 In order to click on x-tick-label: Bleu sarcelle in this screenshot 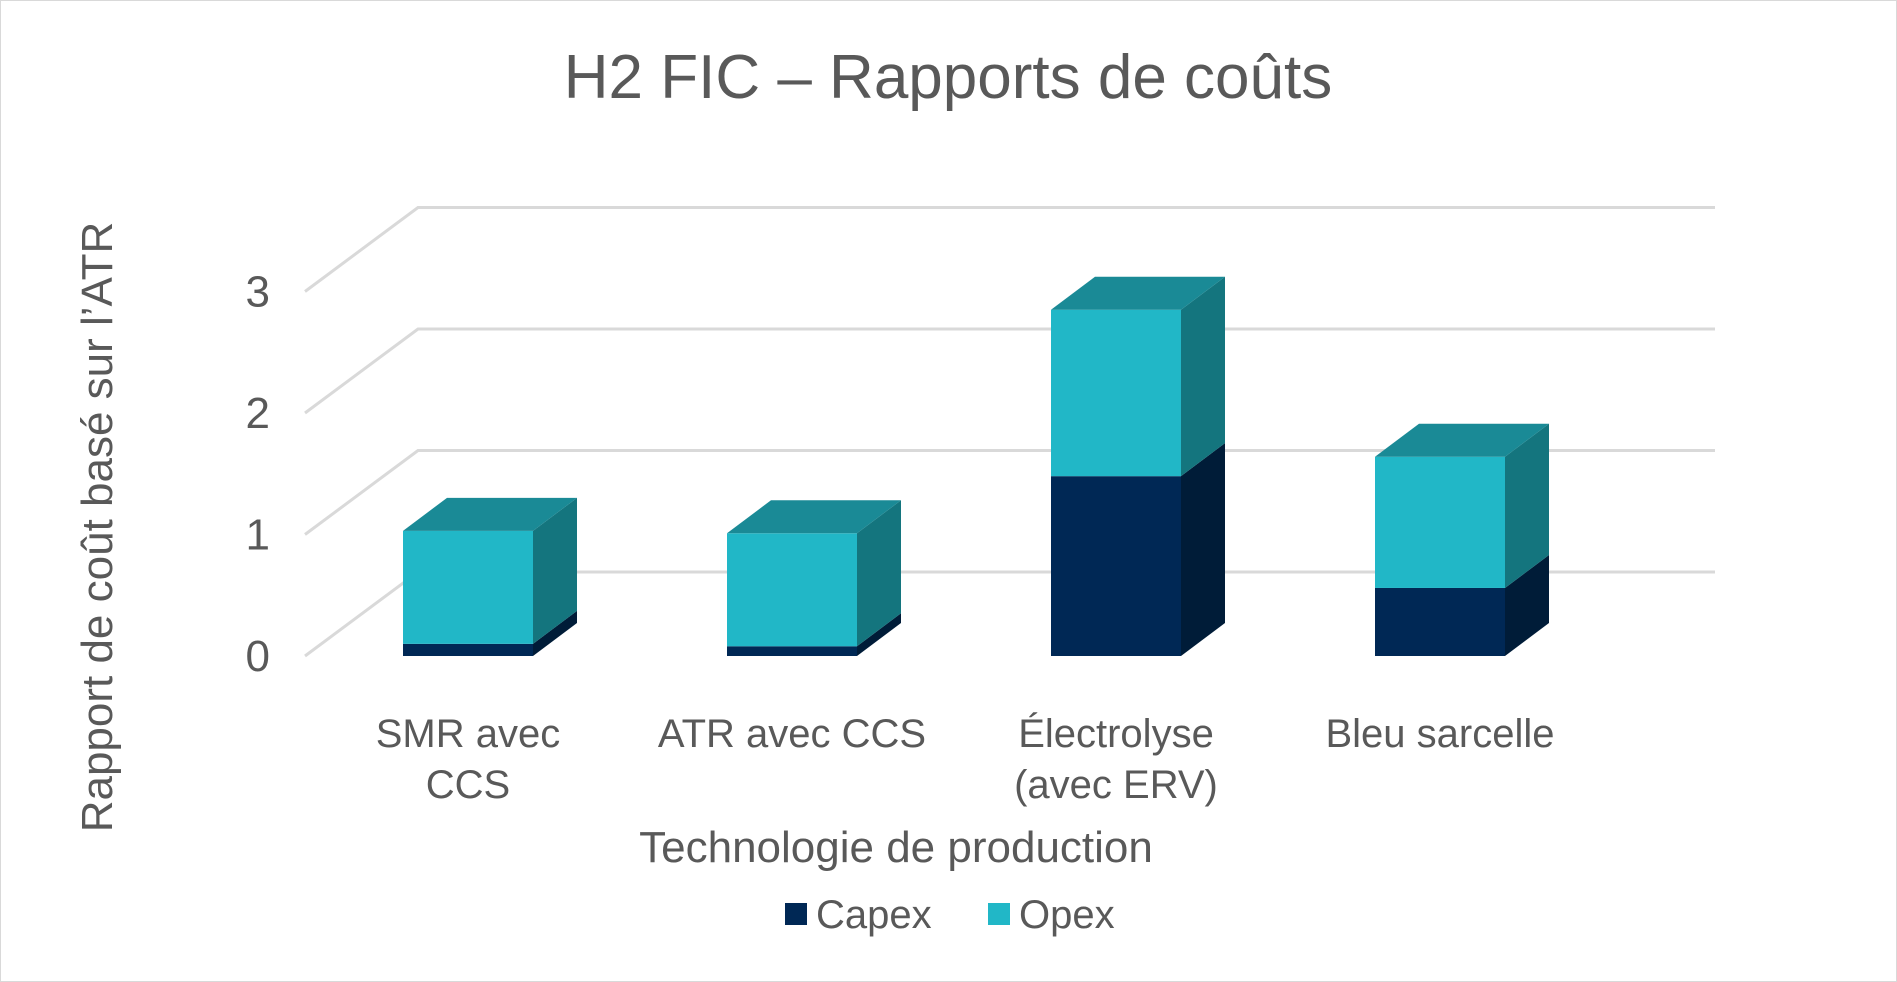, I will do `click(1439, 734)`.